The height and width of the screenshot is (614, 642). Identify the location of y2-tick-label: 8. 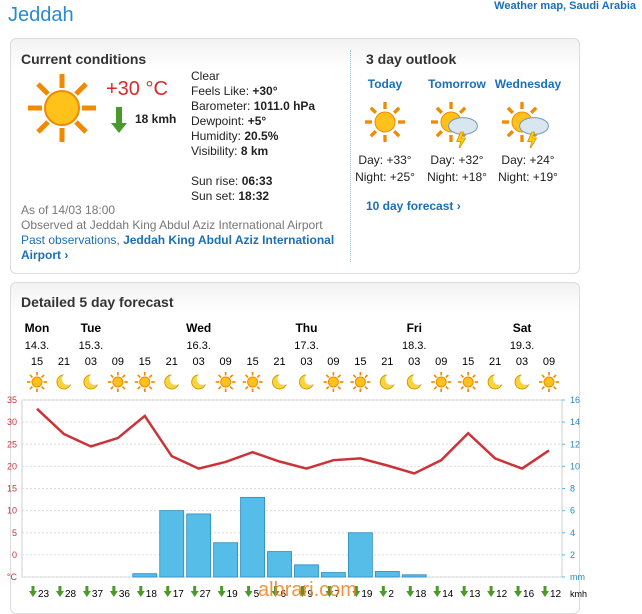
(572, 489).